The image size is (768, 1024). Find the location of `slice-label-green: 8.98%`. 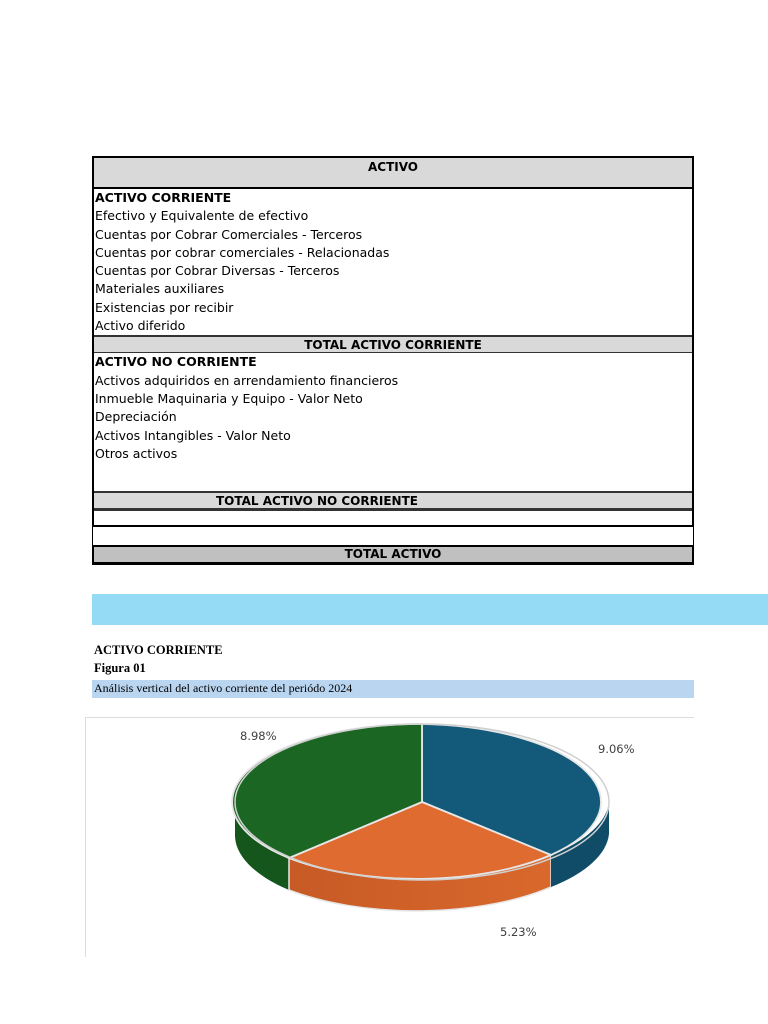

slice-label-green: 8.98% is located at coordinates (258, 736).